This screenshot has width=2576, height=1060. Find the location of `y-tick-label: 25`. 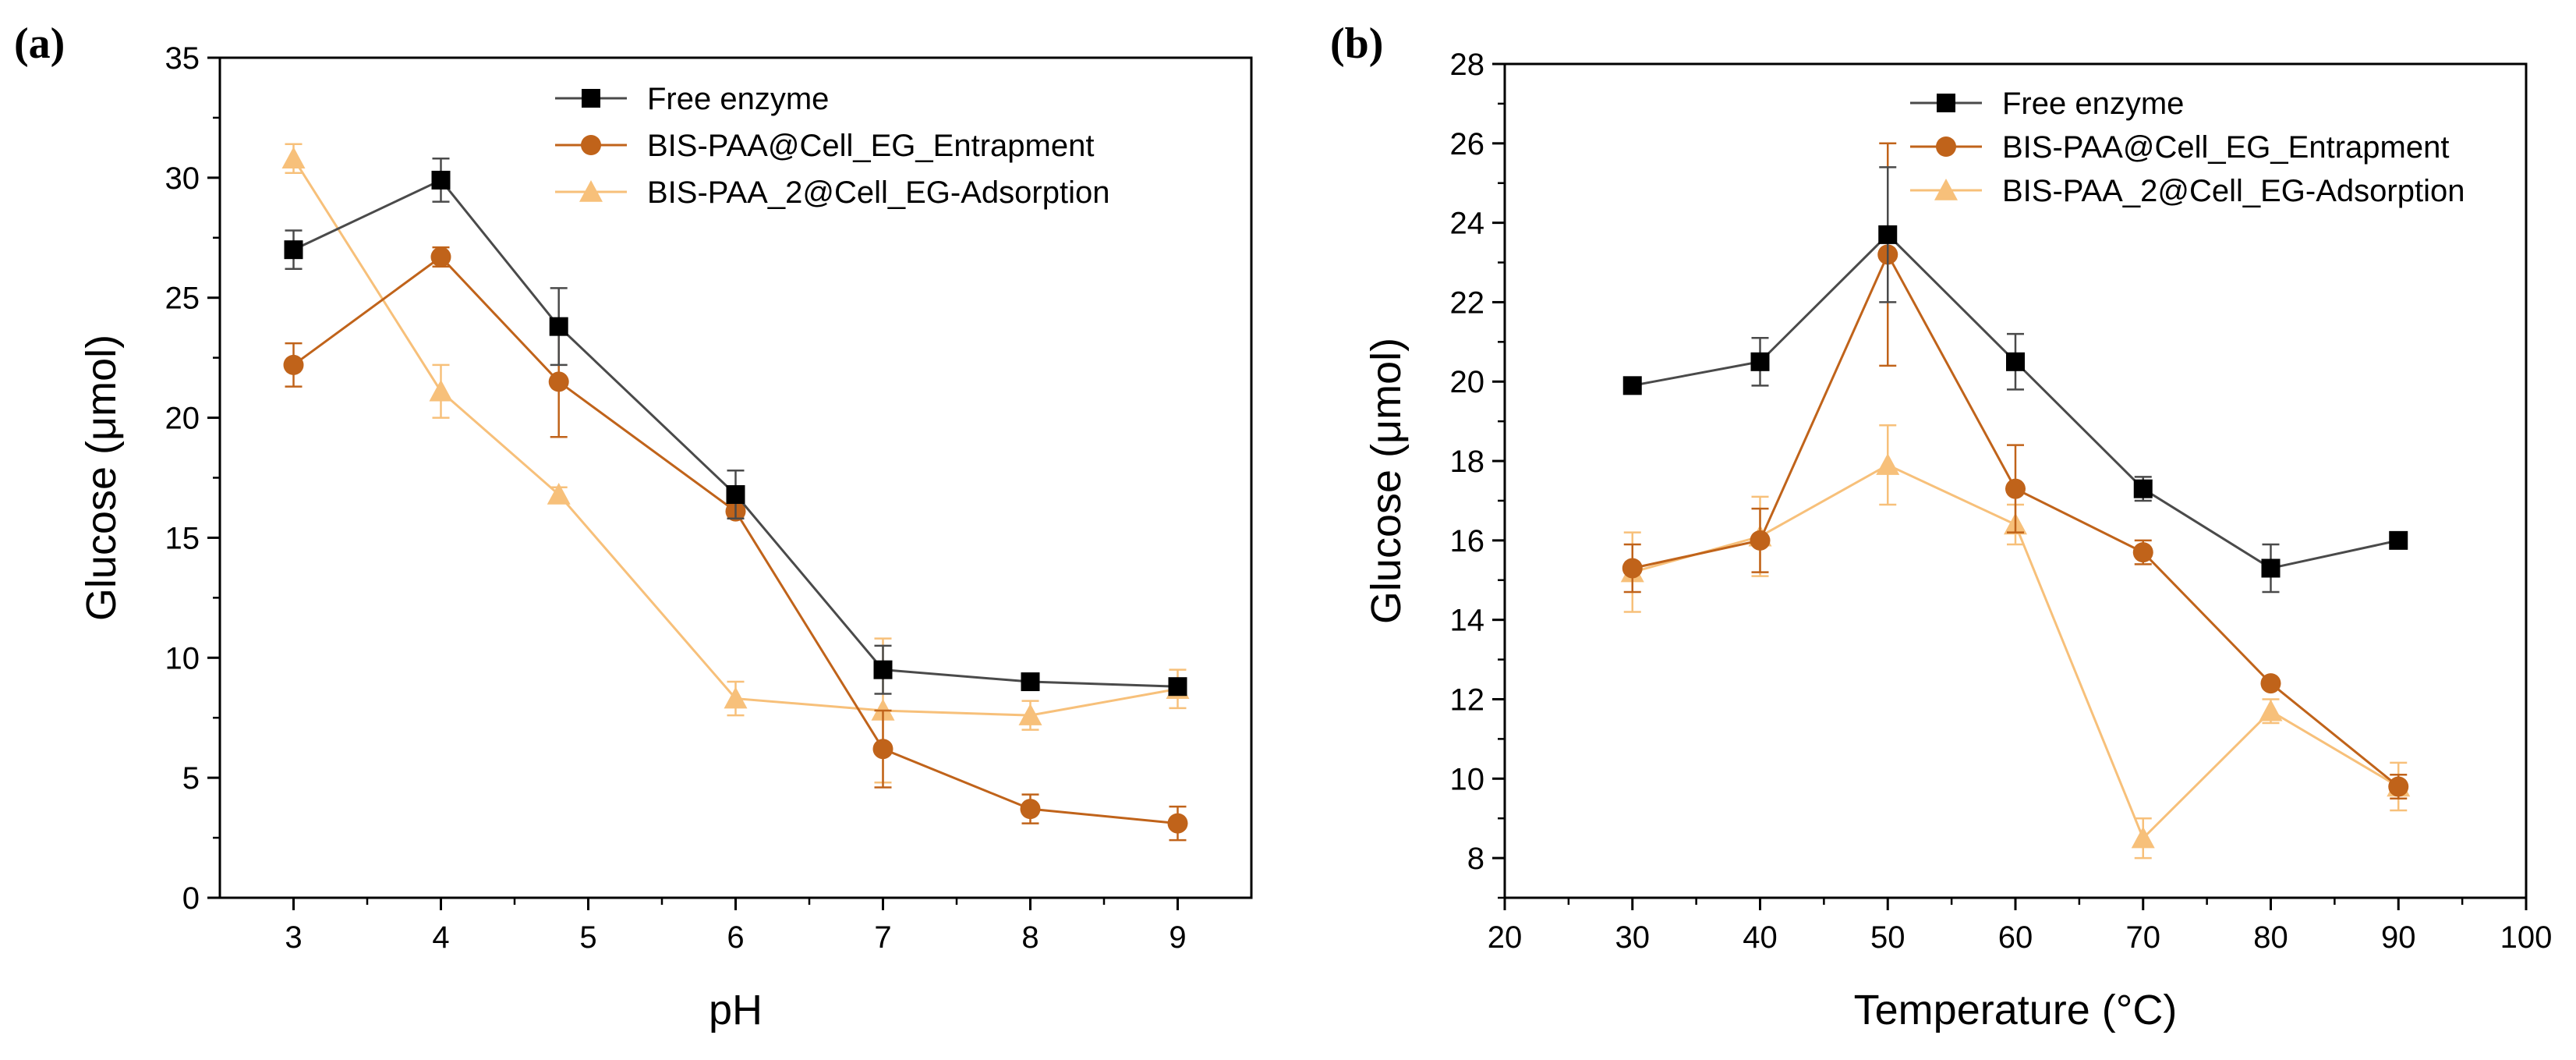

y-tick-label: 25 is located at coordinates (182, 299).